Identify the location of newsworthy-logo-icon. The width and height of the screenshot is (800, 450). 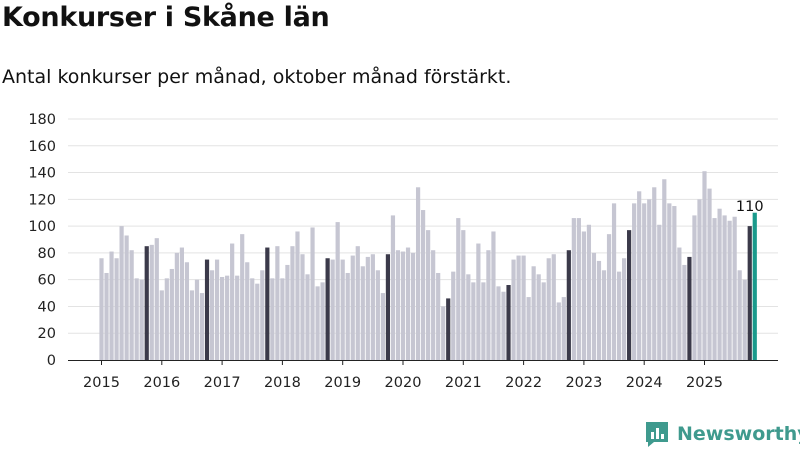
(657, 434).